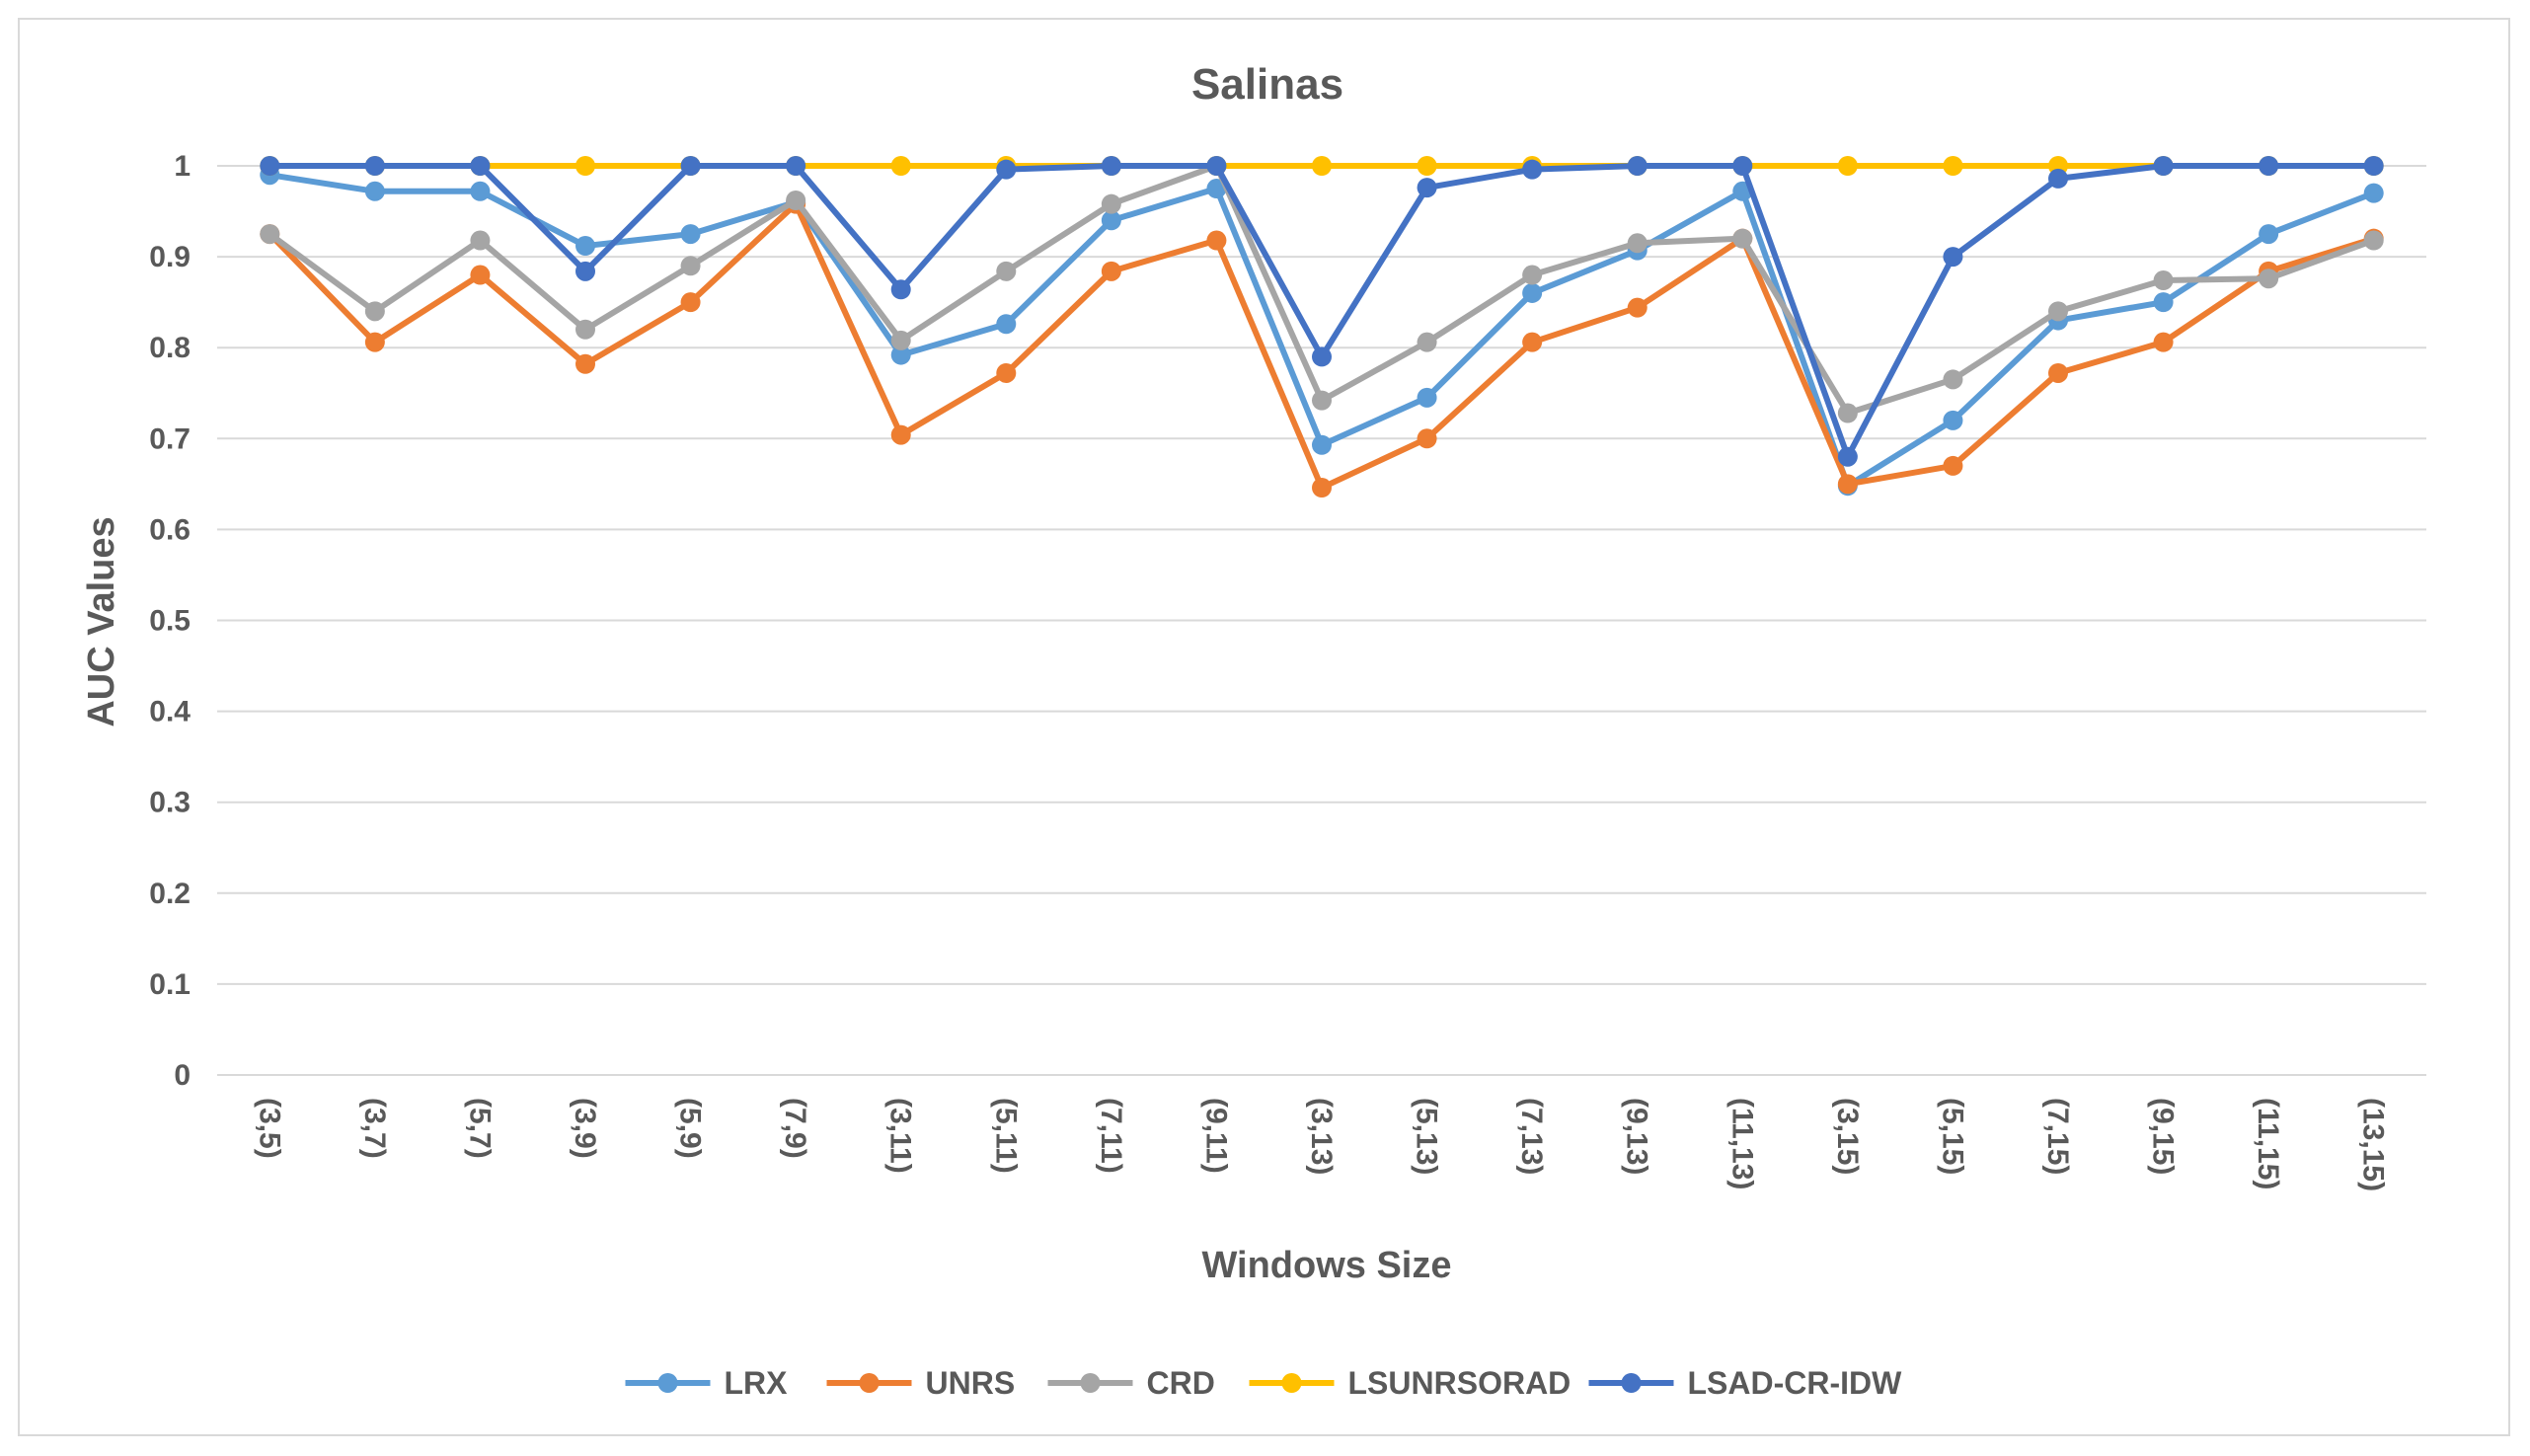 The image size is (2530, 1456). I want to click on legend-item: CRD, so click(1131, 1383).